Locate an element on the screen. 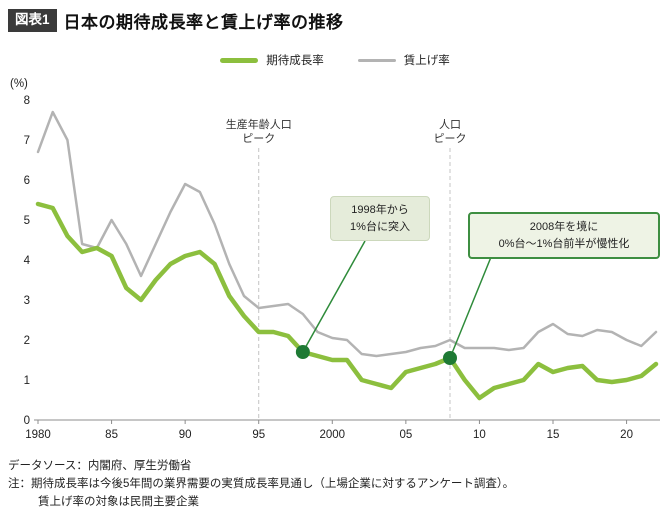  y-axis-tick-label: 6 is located at coordinates (27, 181).